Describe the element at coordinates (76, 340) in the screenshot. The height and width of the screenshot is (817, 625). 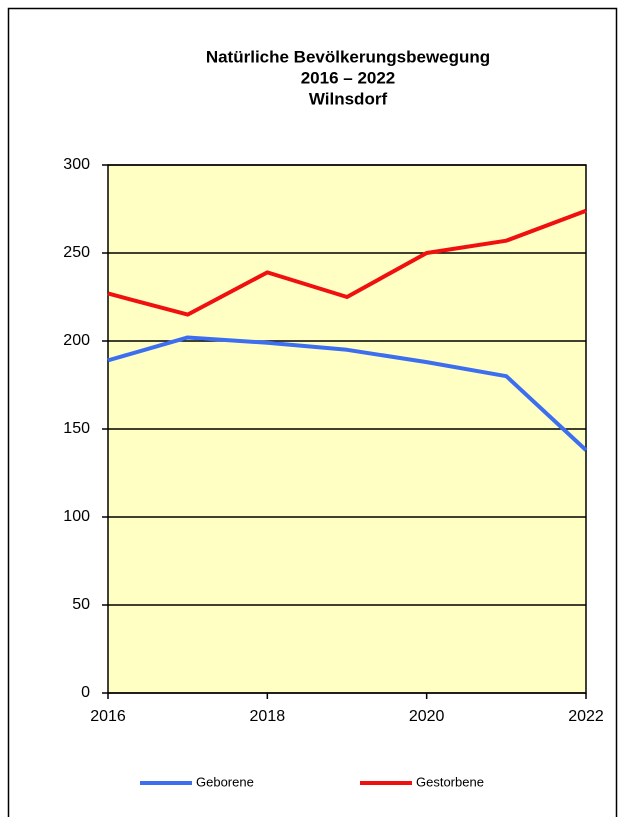
I see `y-tick-label: 200` at that location.